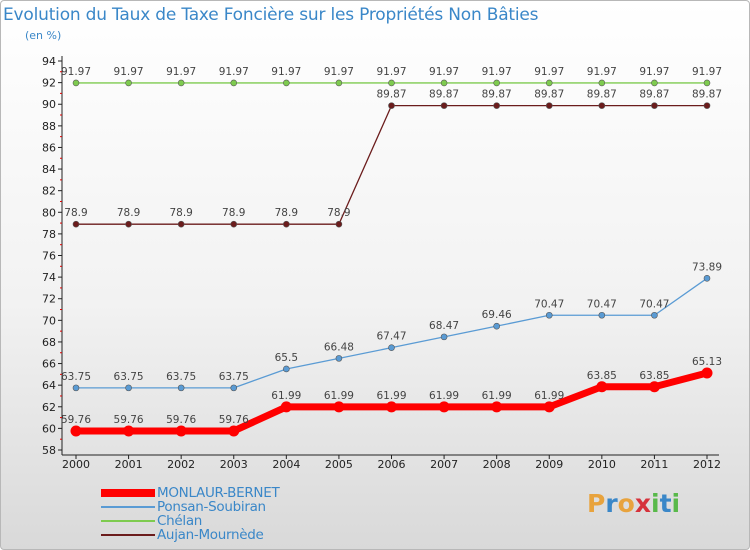  I want to click on y-tick-label: 82, so click(49, 191).